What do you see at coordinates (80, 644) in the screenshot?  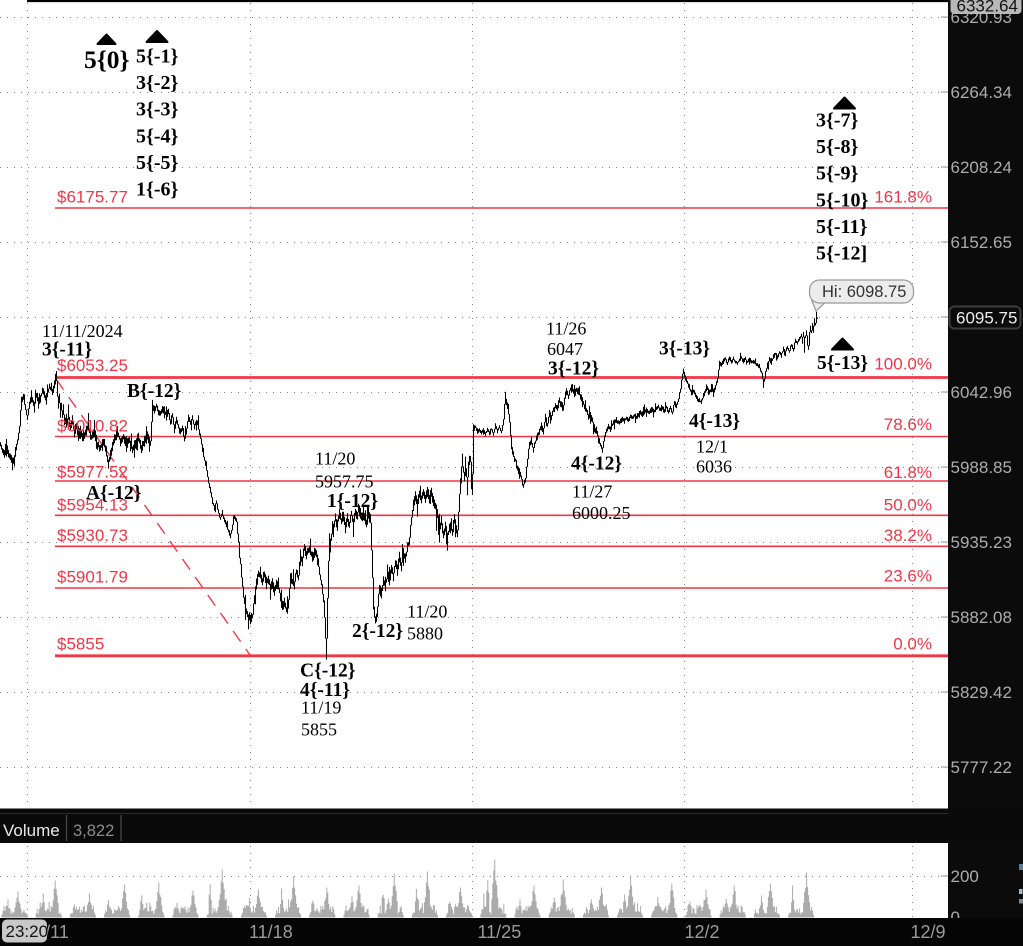 I see `svg-text: $5855` at bounding box center [80, 644].